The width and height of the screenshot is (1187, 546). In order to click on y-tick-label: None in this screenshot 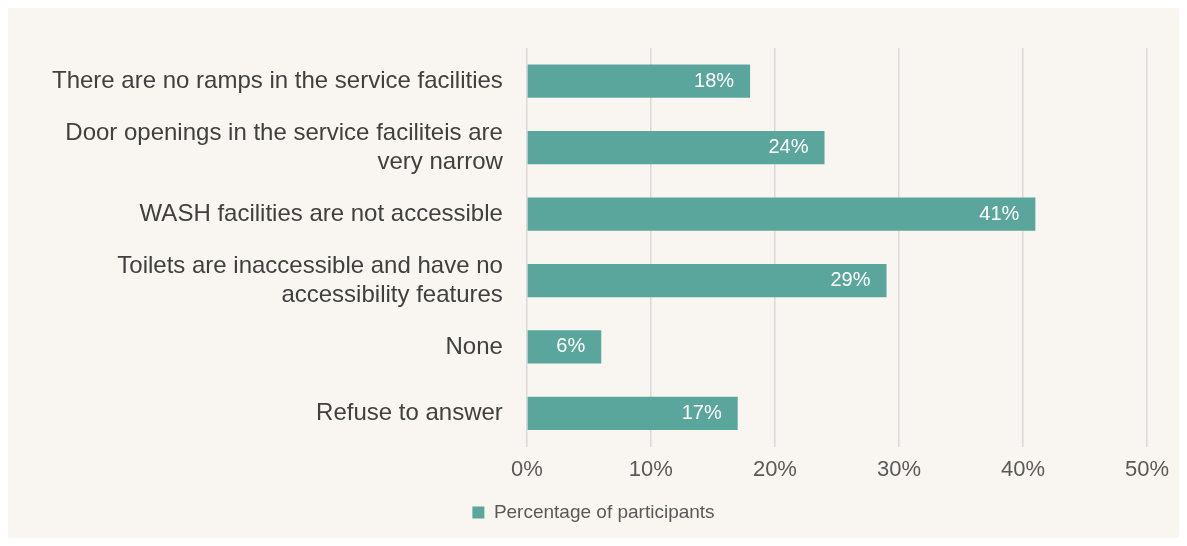, I will do `click(474, 345)`.